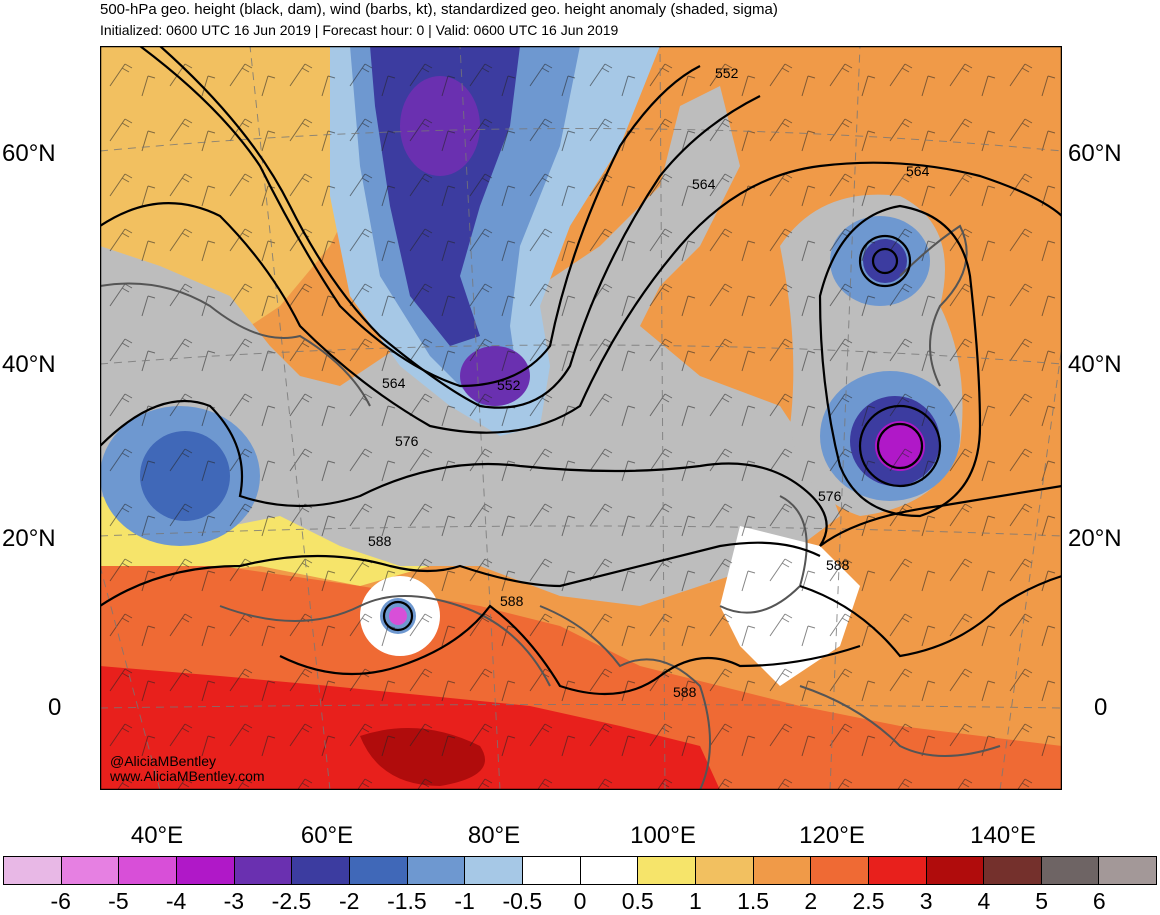 This screenshot has width=1160, height=915. Describe the element at coordinates (157, 835) in the screenshot. I see `lon-label: 40°E` at that location.